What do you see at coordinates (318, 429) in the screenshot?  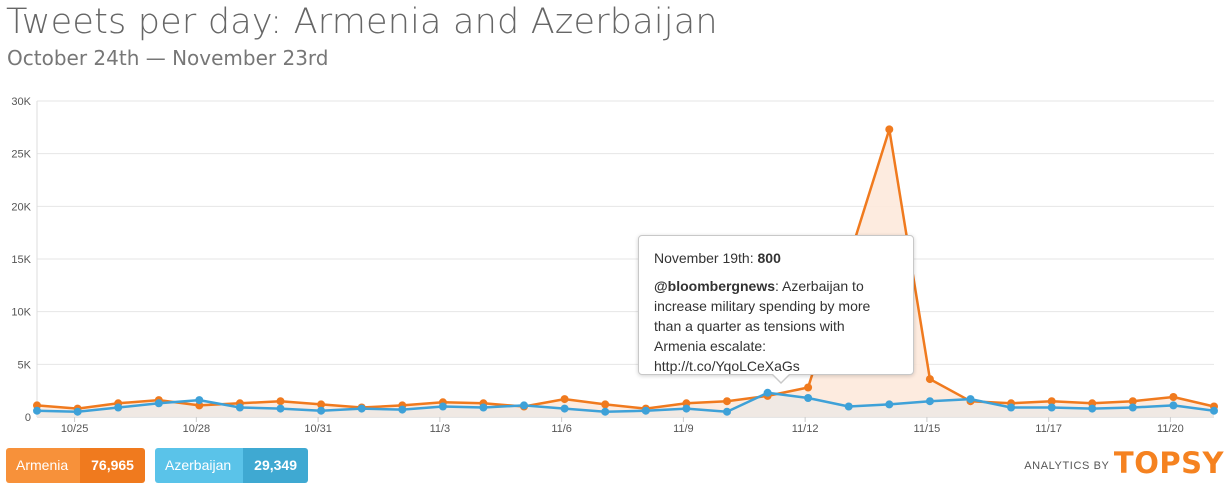 I see `x-tick-label: 10/31` at bounding box center [318, 429].